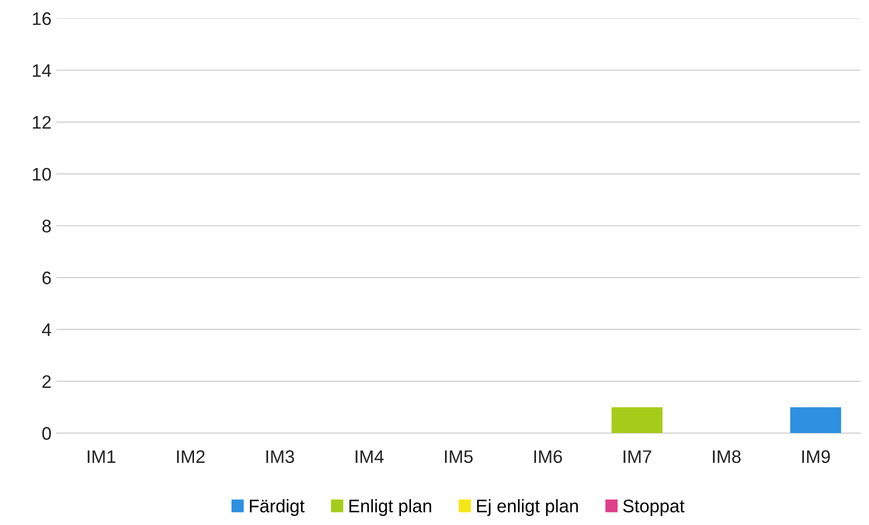 Image resolution: width=869 pixels, height=525 pixels. What do you see at coordinates (370, 456) in the screenshot?
I see `x-tick-label: IM4` at bounding box center [370, 456].